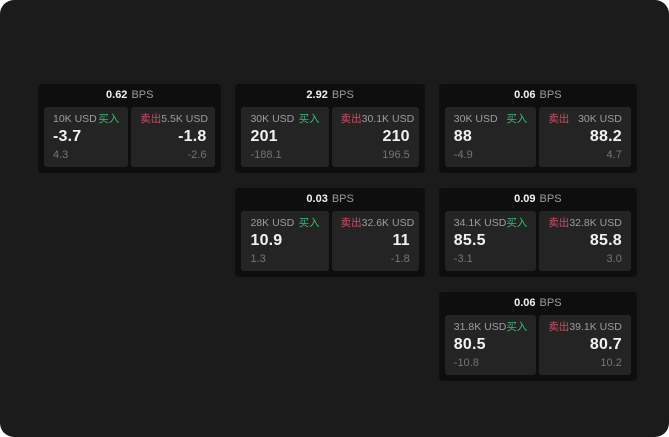 This screenshot has width=669, height=437. I want to click on quote-card-body: 28K USD 买入 10.9 1.3 卖出 32.6K USD 11 -1.8, so click(329, 244).